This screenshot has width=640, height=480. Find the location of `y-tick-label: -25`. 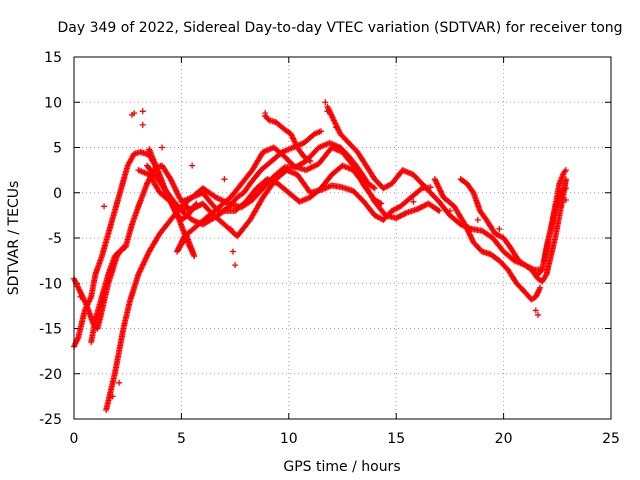

y-tick-label: -25 is located at coordinates (50, 420).